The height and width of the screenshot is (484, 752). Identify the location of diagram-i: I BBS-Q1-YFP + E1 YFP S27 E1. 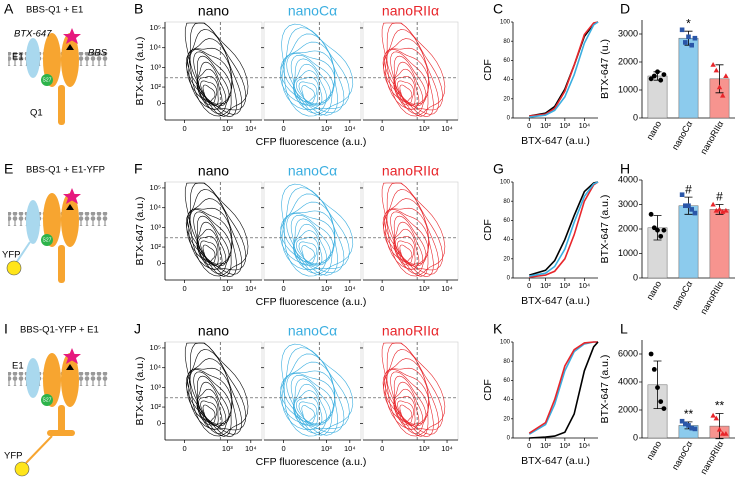
(56, 399).